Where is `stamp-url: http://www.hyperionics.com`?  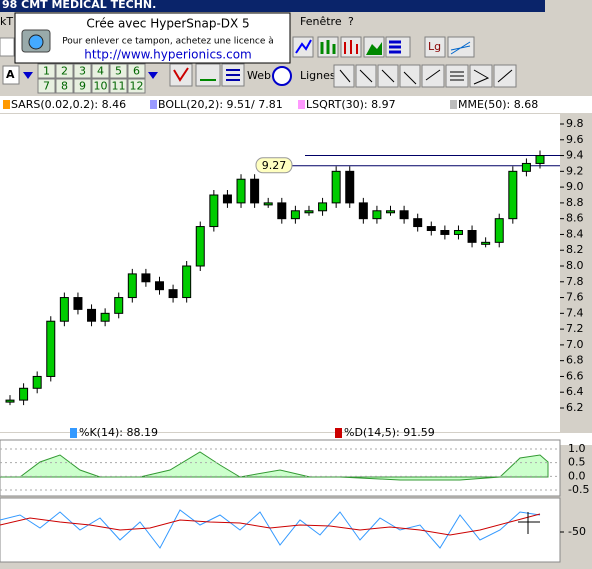 stamp-url: http://www.hyperionics.com is located at coordinates (167, 55).